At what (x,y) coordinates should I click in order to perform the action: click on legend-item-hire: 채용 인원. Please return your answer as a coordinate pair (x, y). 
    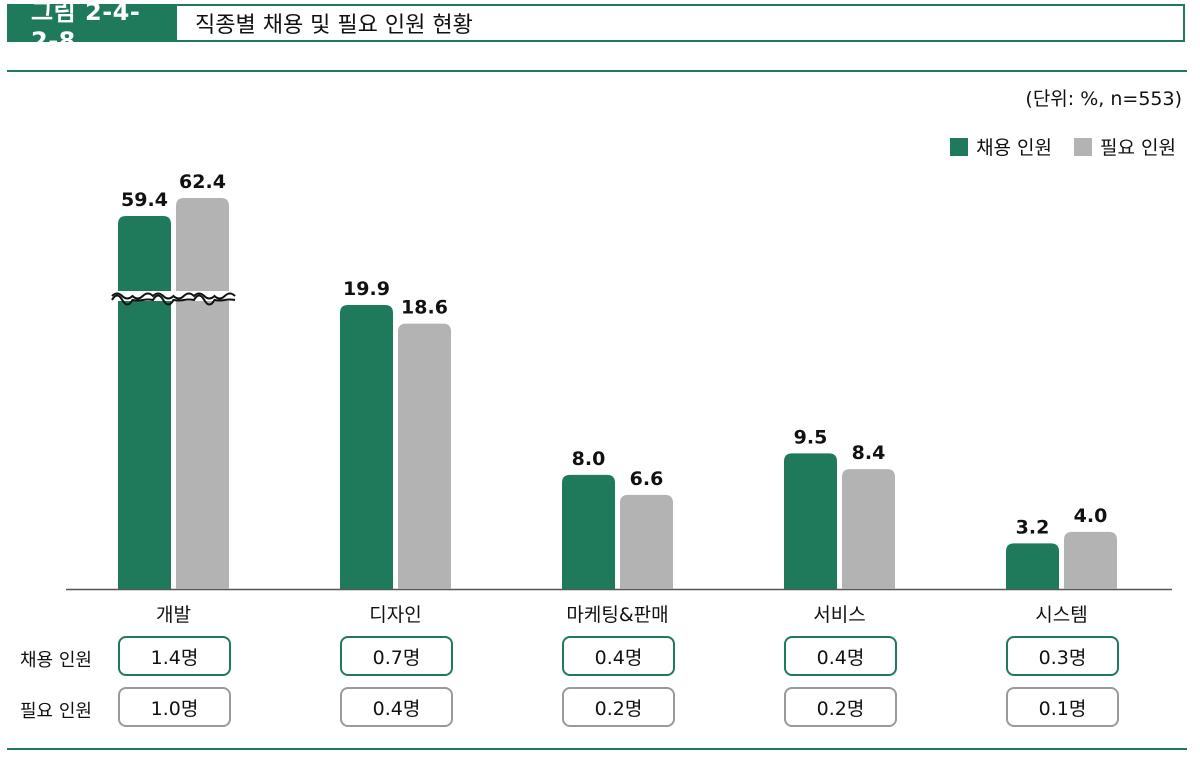
    Looking at the image, I should click on (1001, 146).